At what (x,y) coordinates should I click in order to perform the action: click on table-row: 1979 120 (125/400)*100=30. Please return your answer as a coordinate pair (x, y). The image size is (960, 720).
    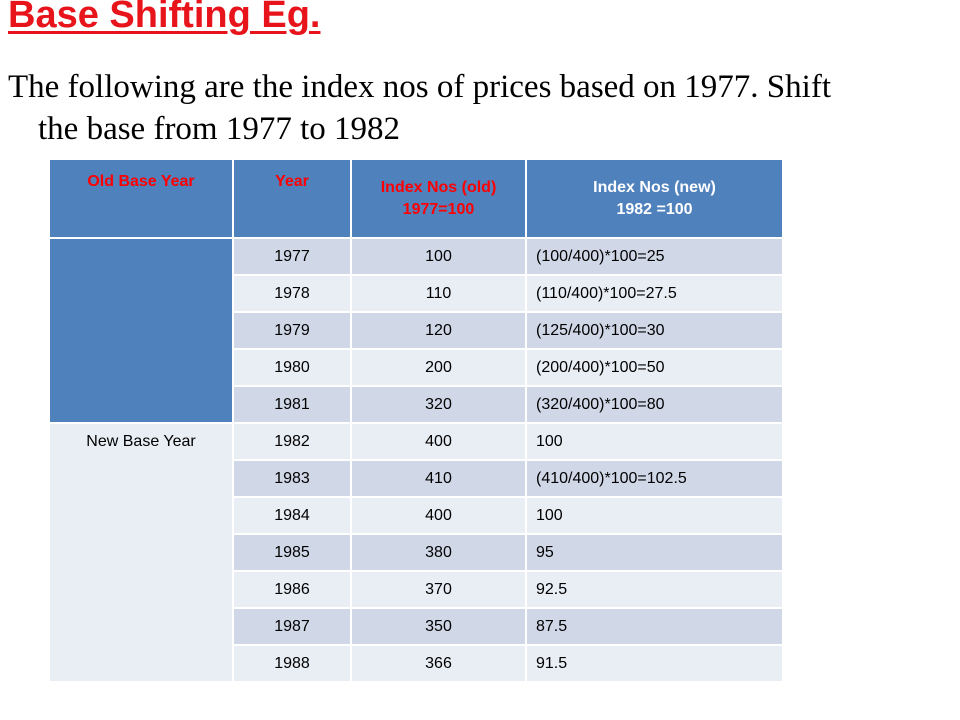
    Looking at the image, I should click on (416, 330).